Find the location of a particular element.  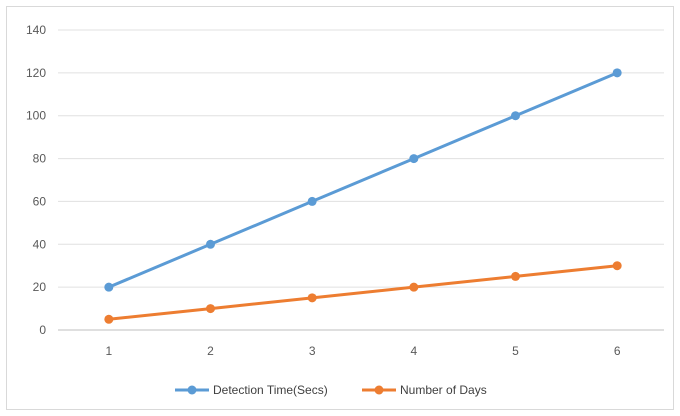

x-tick-label: 2 is located at coordinates (210, 351).